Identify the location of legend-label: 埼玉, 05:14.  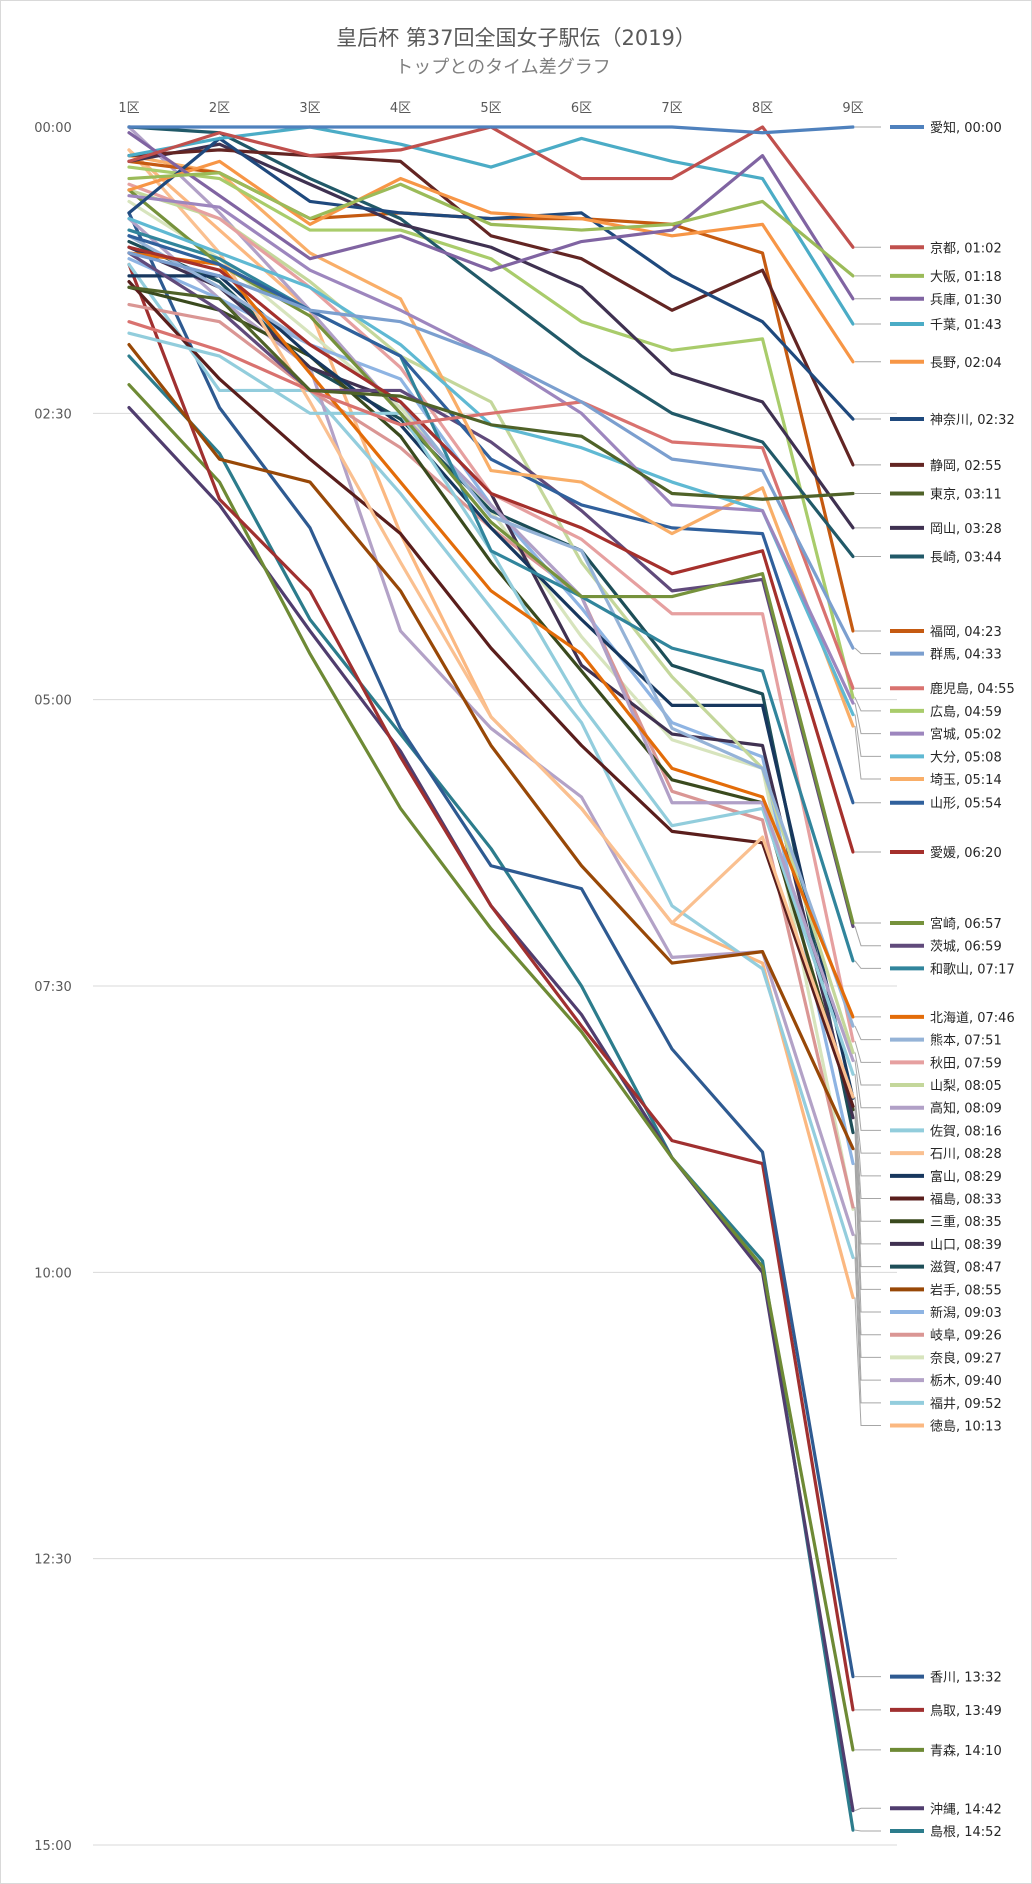
(966, 780).